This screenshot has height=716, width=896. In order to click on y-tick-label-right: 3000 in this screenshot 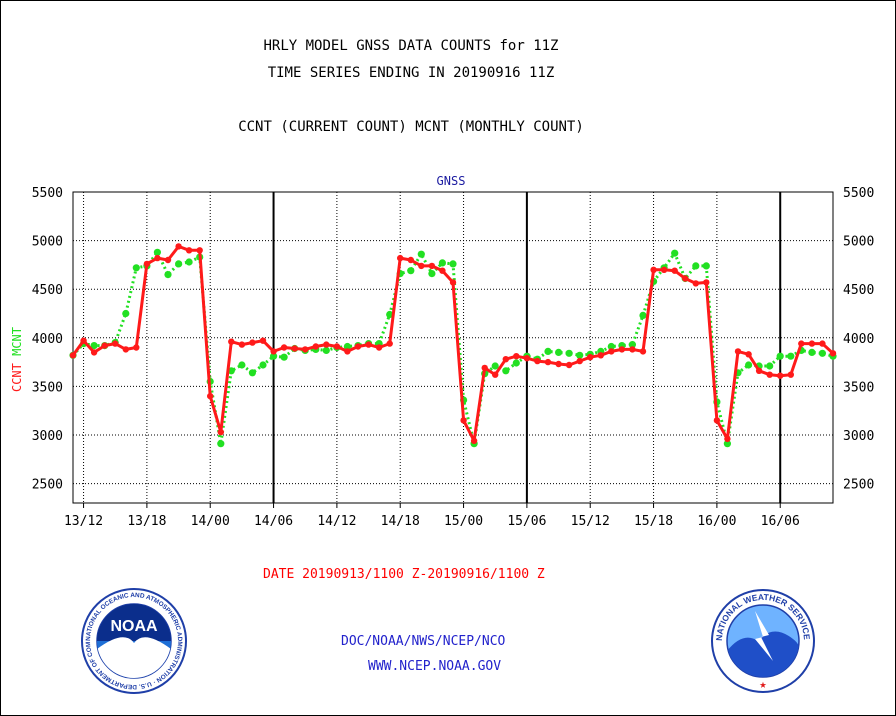, I will do `click(858, 436)`.